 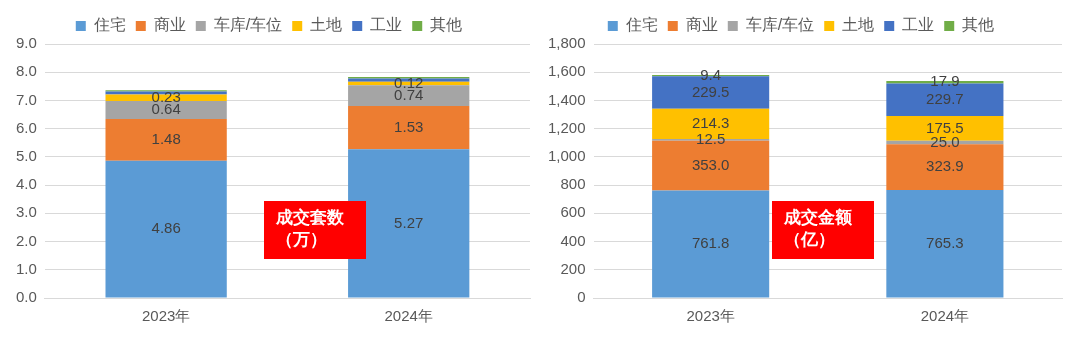 I want to click on data-label: 353.0, so click(x=710, y=164).